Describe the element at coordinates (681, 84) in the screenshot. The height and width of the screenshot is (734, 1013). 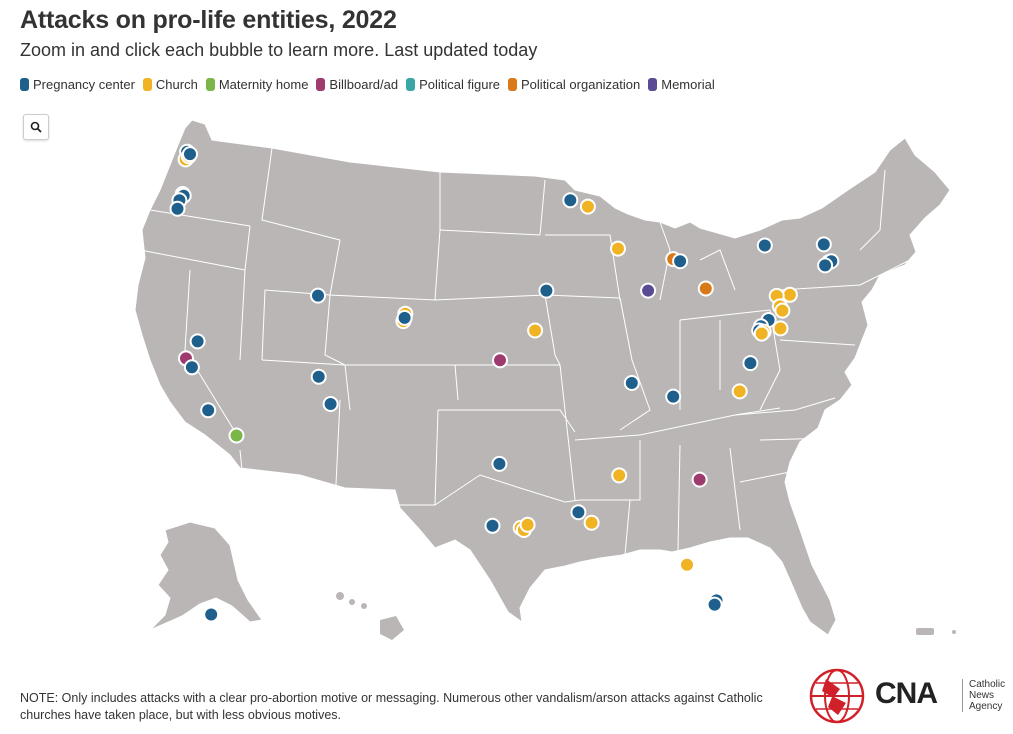
I see `legend-item-memorial: Memorial` at that location.